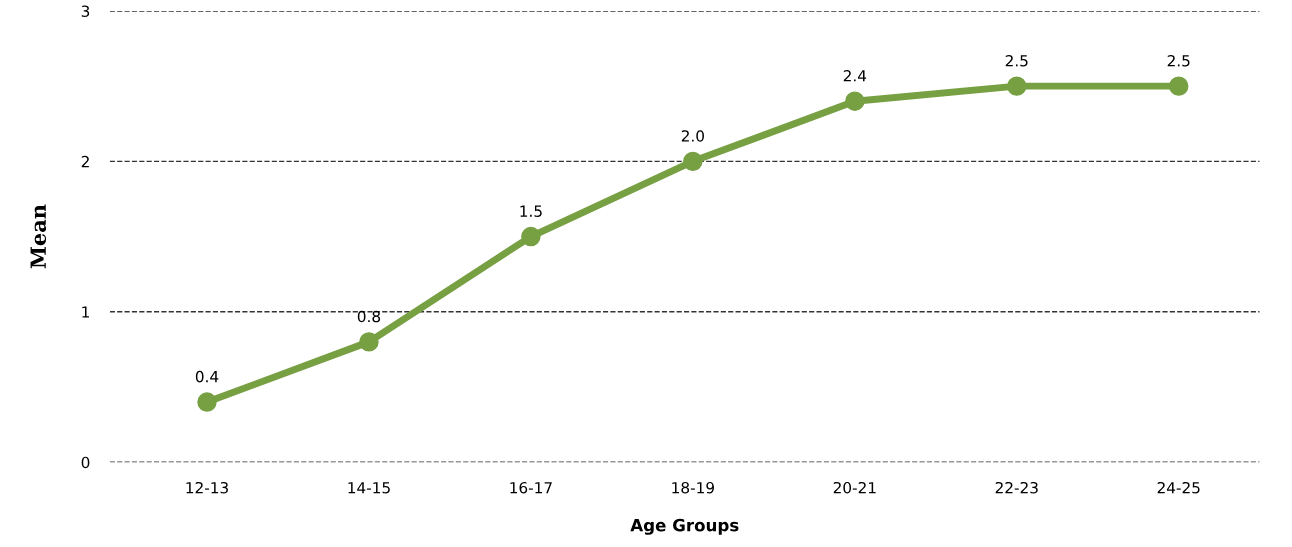 Image resolution: width=1292 pixels, height=547 pixels. What do you see at coordinates (1016, 487) in the screenshot?
I see `x-tick-label: 22-23` at bounding box center [1016, 487].